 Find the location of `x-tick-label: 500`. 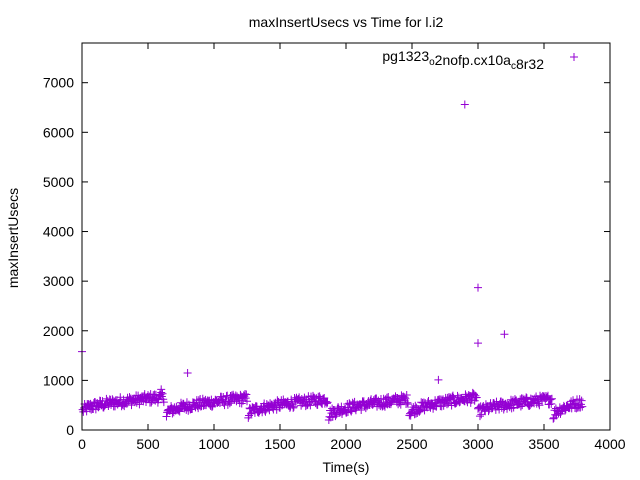

x-tick-label: 500 is located at coordinates (148, 444).